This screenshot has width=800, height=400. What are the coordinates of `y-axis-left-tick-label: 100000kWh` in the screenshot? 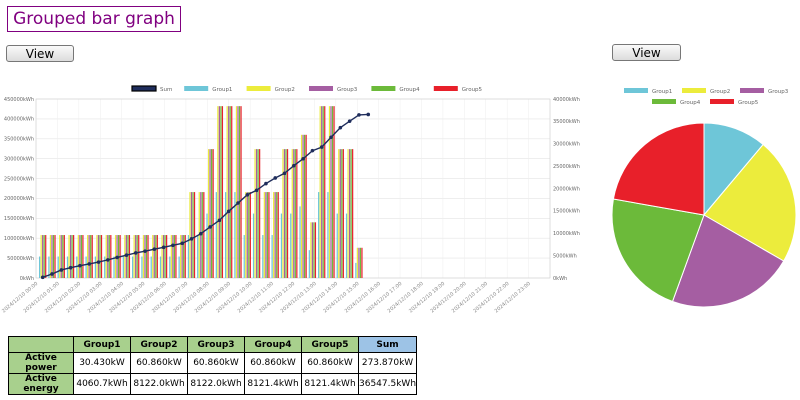 It's located at (19, 239).